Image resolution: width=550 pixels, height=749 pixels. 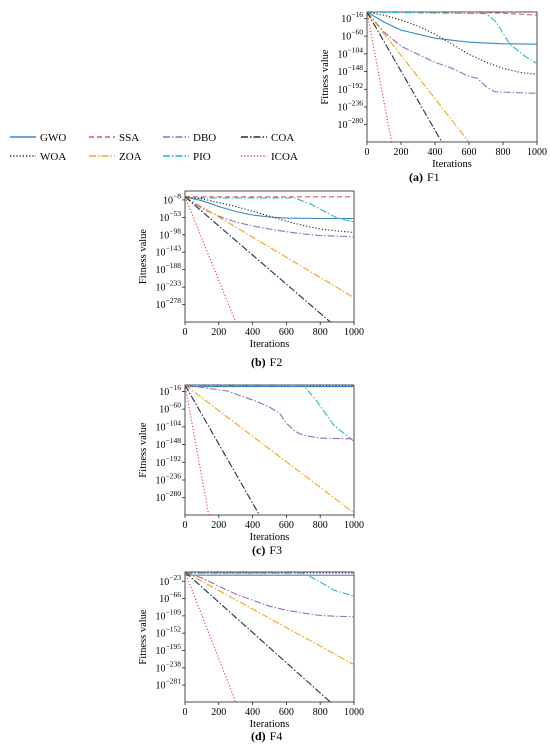 What do you see at coordinates (202, 157) in the screenshot?
I see `legend-label: PIO` at bounding box center [202, 157].